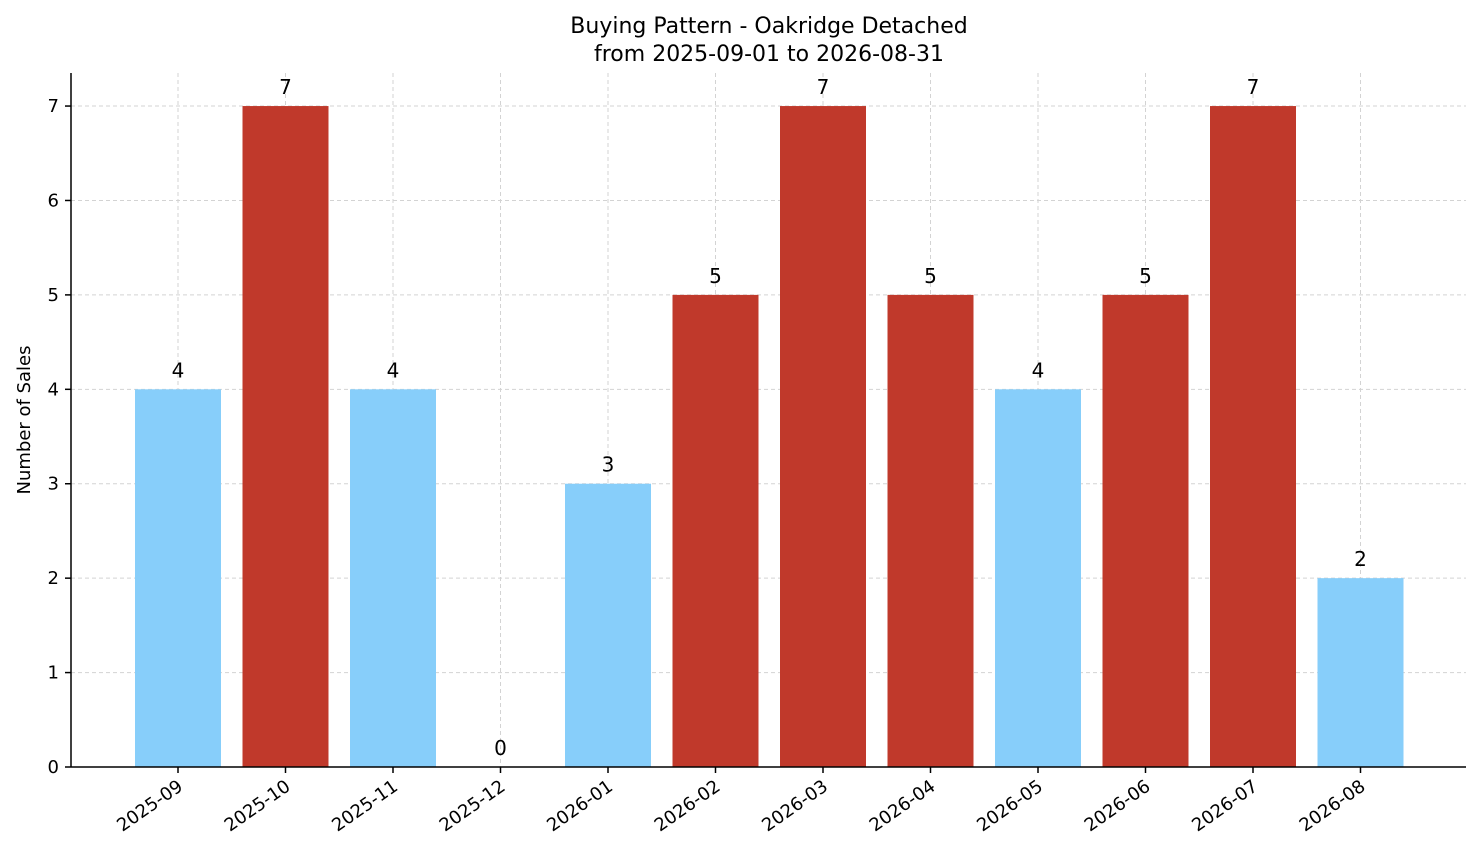 The image size is (1481, 867). I want to click on y-tick-label: 3, so click(53, 484).